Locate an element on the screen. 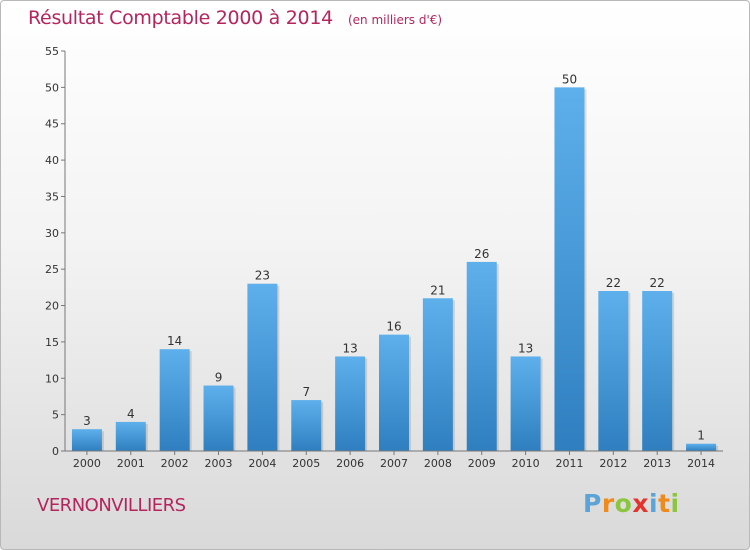  x-tick-label: 2006 is located at coordinates (350, 463).